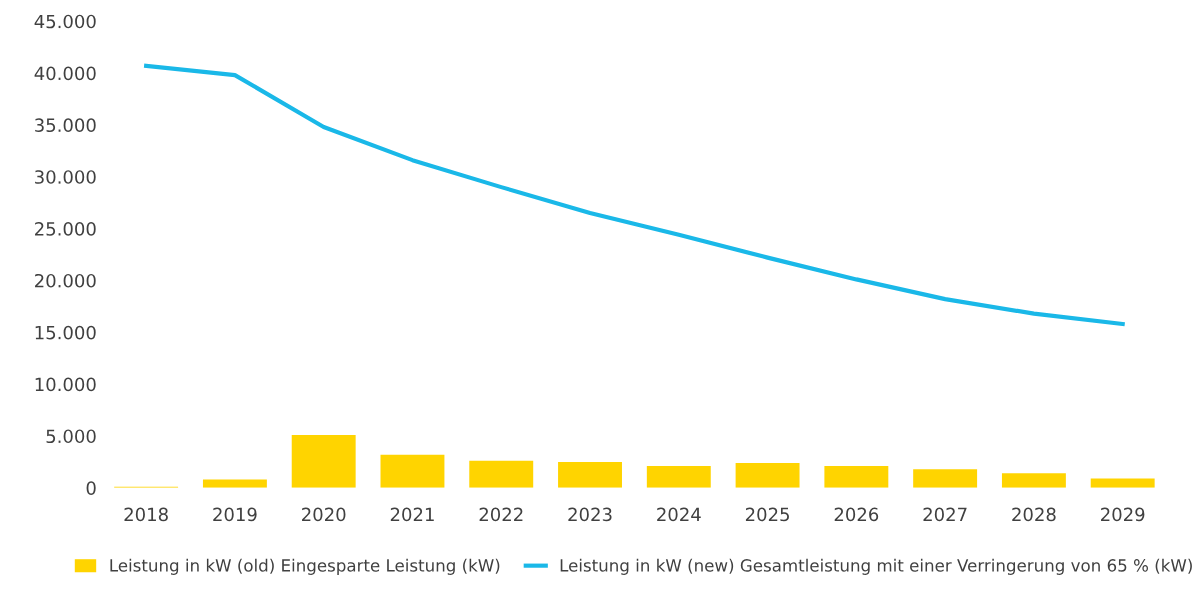  What do you see at coordinates (945, 514) in the screenshot?
I see `x-tick-label: 2027` at bounding box center [945, 514].